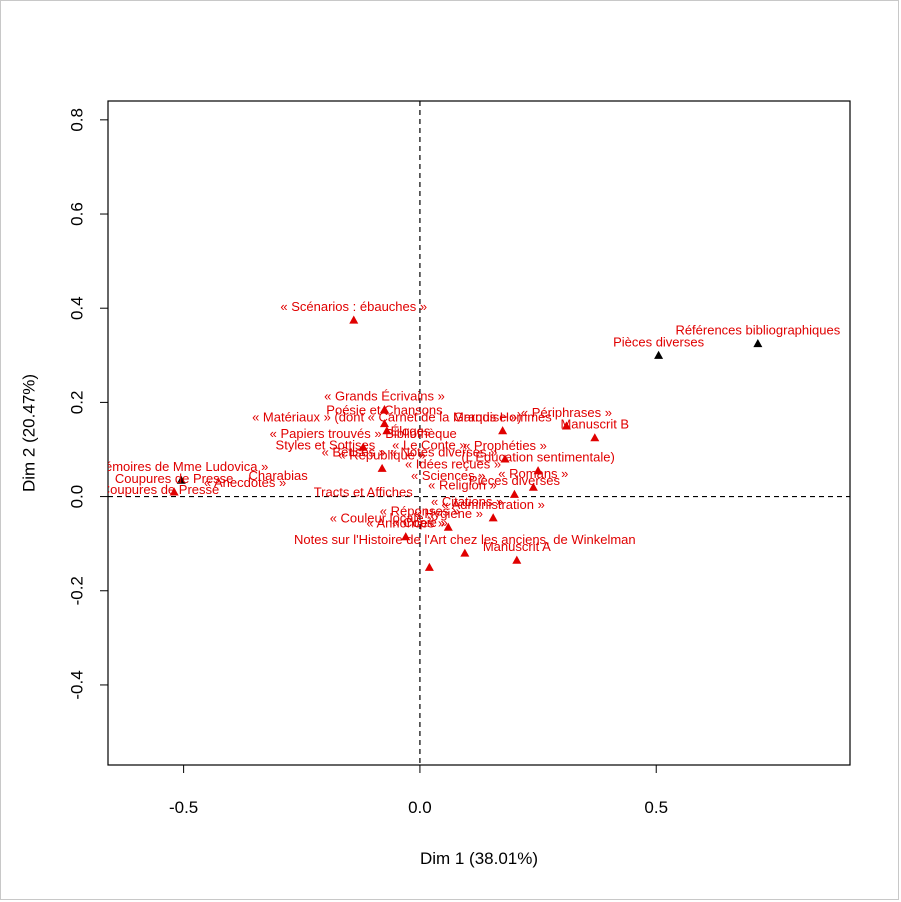  What do you see at coordinates (76, 308) in the screenshot?
I see `y-tick-label: 0.4` at bounding box center [76, 308].